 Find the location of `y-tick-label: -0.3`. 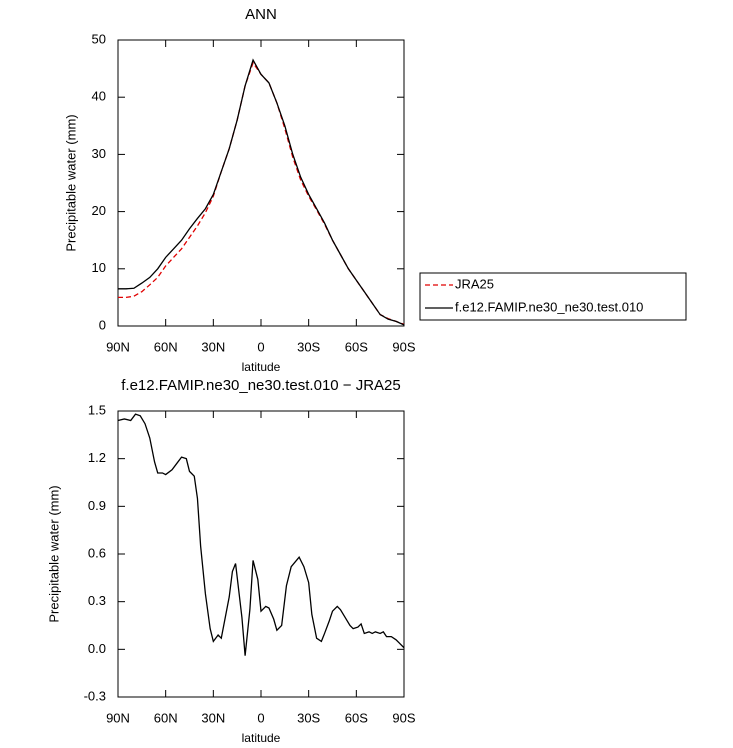

y-tick-label: -0.3 is located at coordinates (95, 695).